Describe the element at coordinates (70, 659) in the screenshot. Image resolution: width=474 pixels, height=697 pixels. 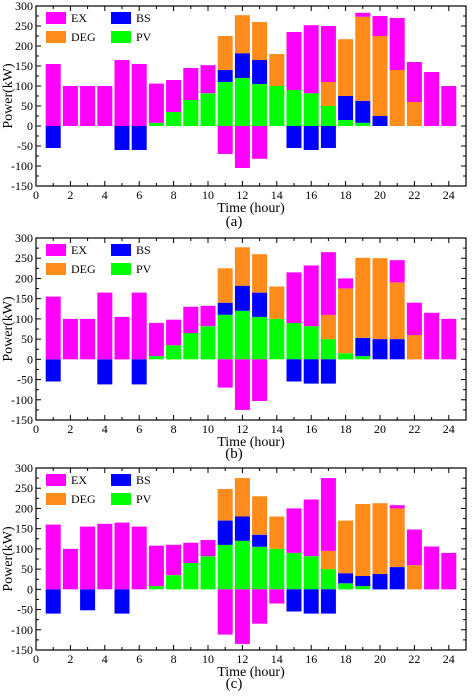
I see `x-tick-label: 2` at that location.